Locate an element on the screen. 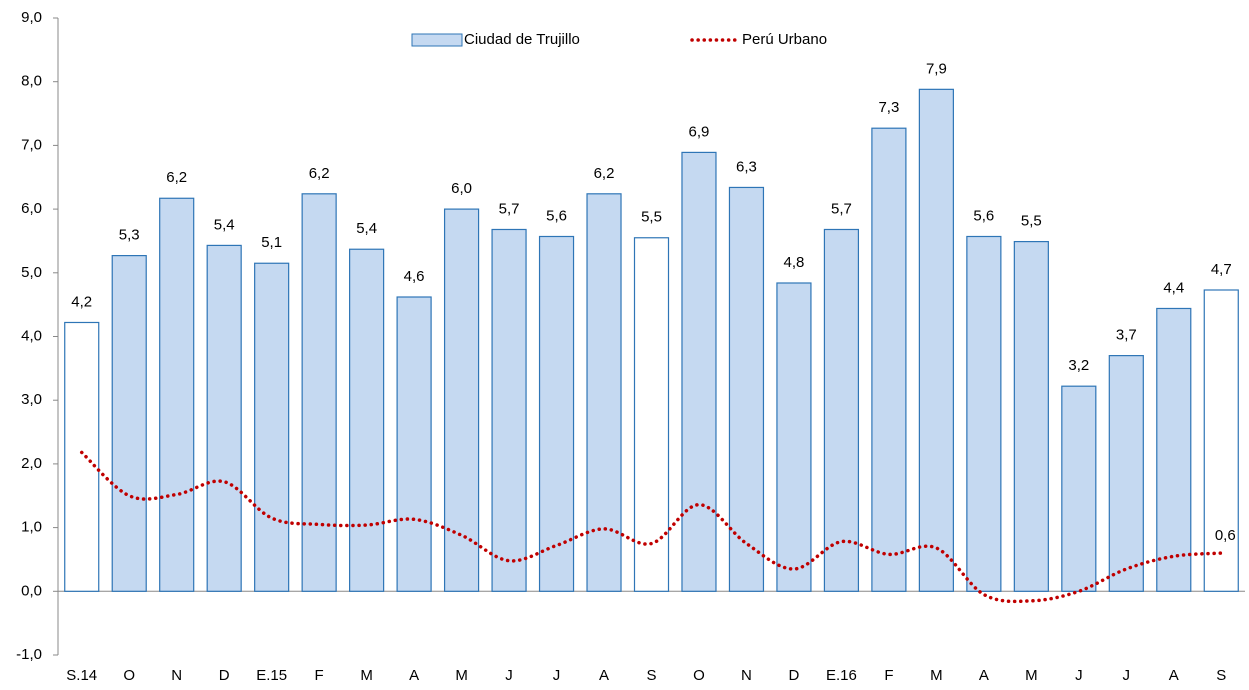  data-label: 3,7 is located at coordinates (1126, 335).